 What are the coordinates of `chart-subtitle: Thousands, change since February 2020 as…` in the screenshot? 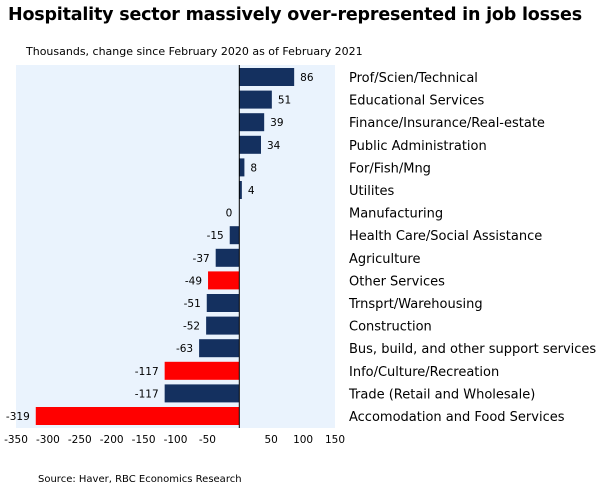 It's located at (194, 51).